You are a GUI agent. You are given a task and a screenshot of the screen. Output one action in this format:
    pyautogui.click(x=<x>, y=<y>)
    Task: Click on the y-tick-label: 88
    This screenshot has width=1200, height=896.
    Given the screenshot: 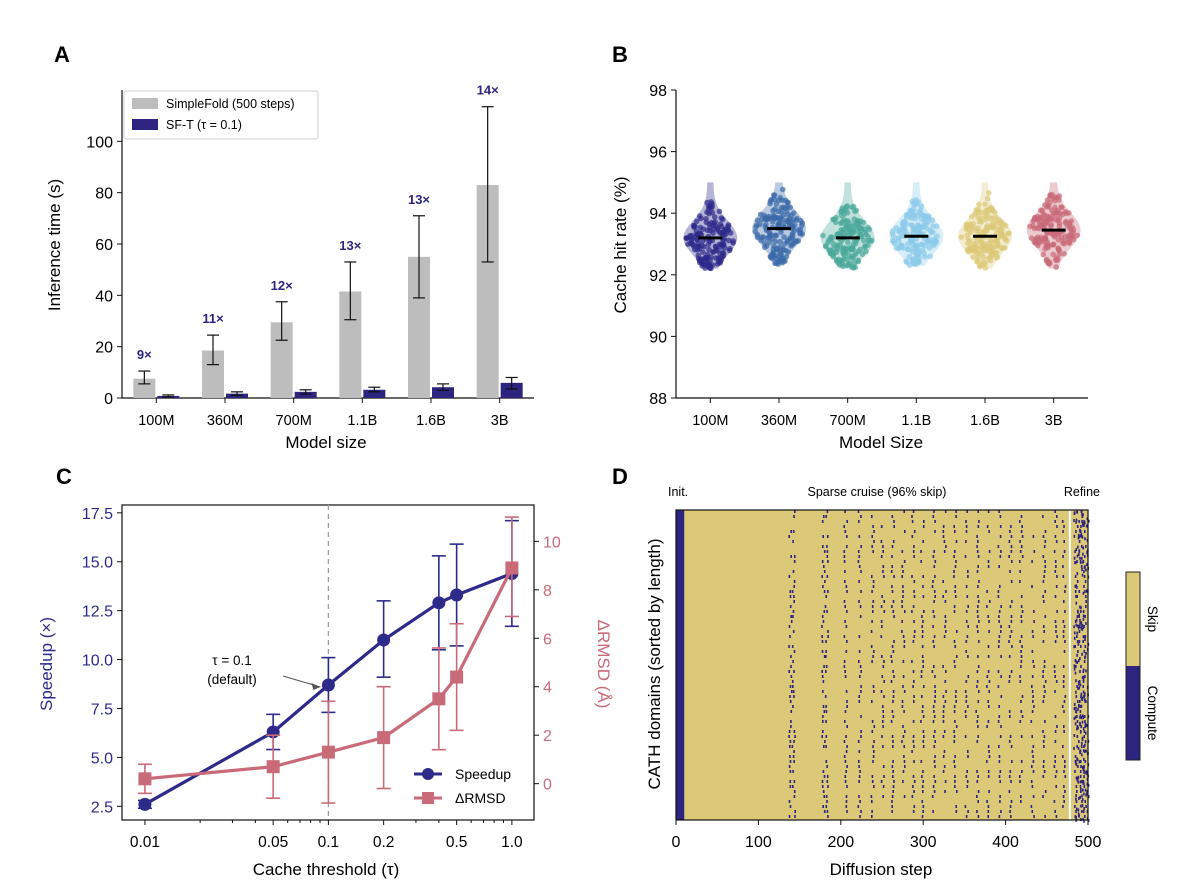 What is the action you would take?
    pyautogui.click(x=658, y=399)
    